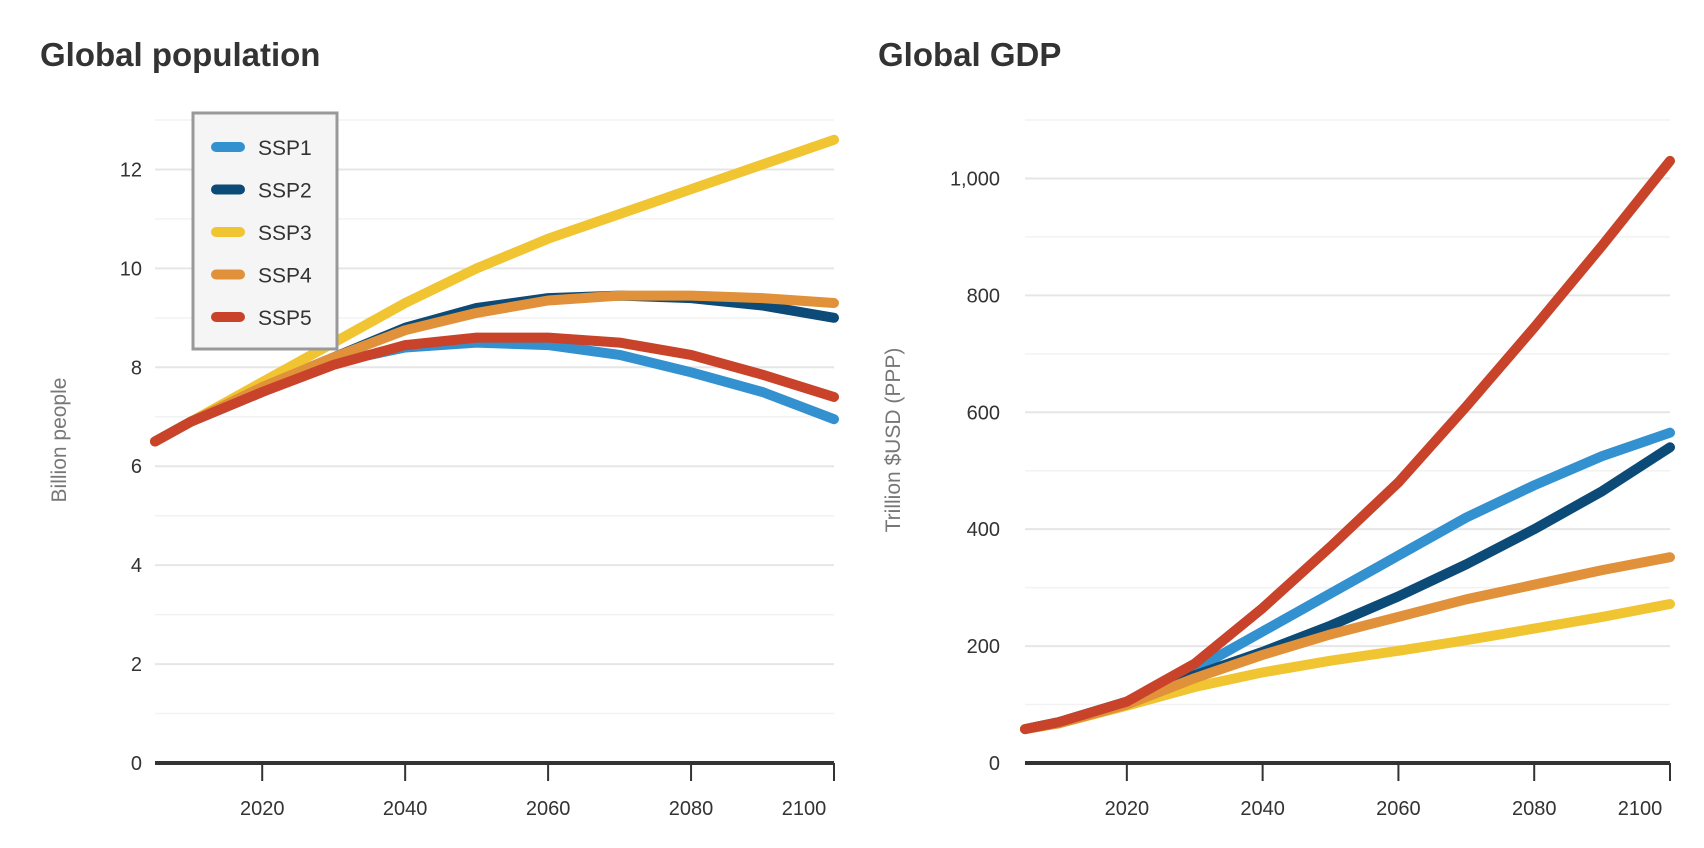 The image size is (1704, 848). I want to click on y-tick-label: 8, so click(136, 368).